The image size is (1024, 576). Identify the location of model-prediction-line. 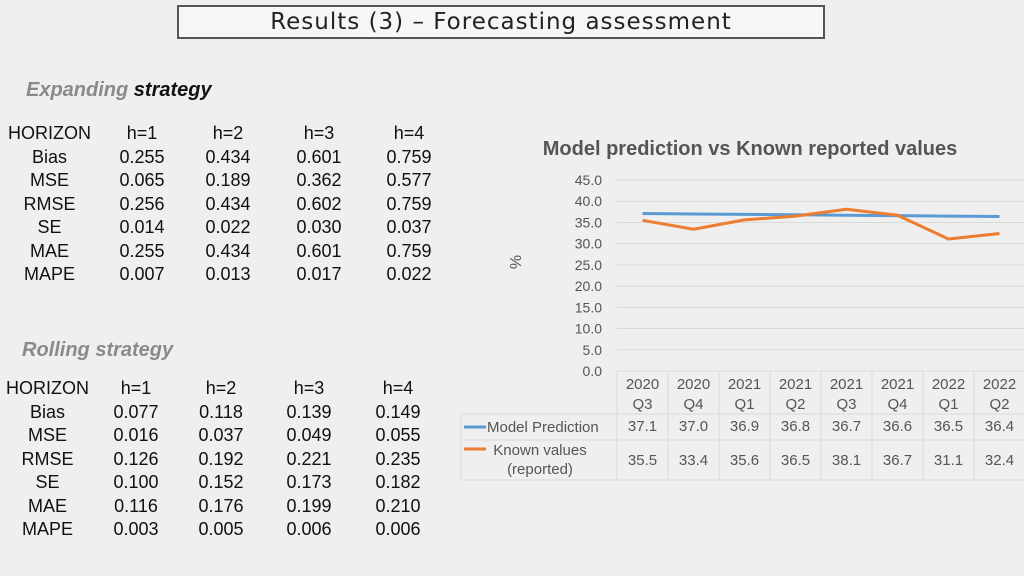
(821, 215).